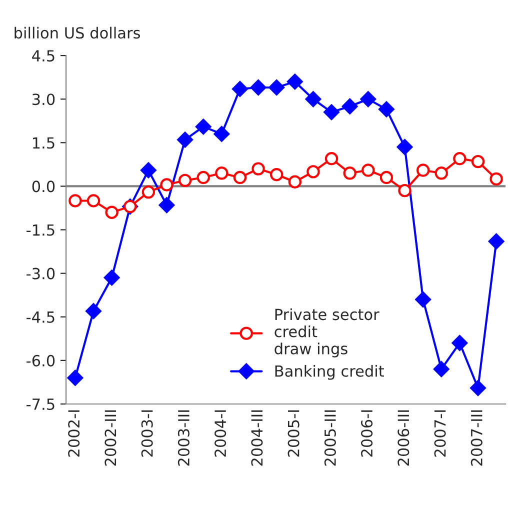 Image resolution: width=508 pixels, height=505 pixels. I want to click on y-tick-label: 1.5, so click(43, 143).